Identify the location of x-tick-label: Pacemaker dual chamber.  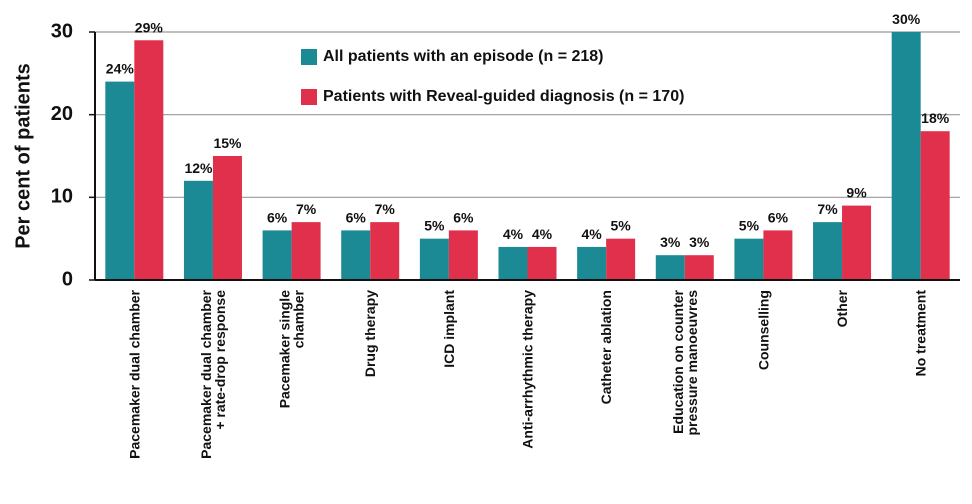
(134, 373).